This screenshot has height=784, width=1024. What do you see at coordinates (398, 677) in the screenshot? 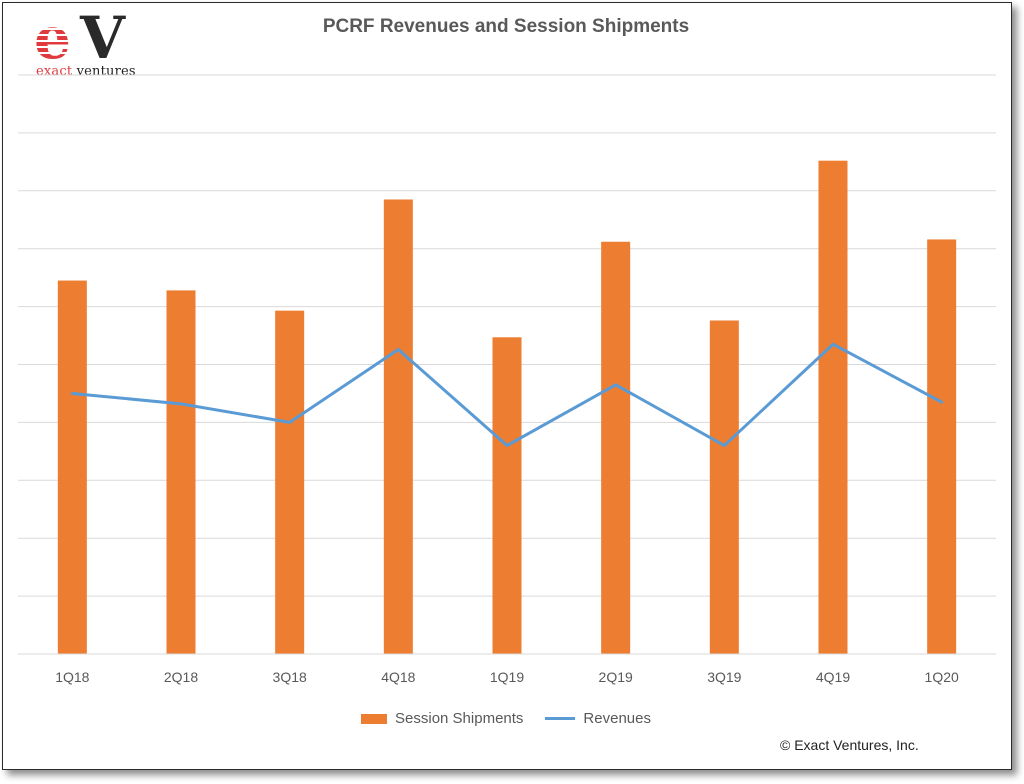
I see `x-tick-label: 4Q18` at bounding box center [398, 677].